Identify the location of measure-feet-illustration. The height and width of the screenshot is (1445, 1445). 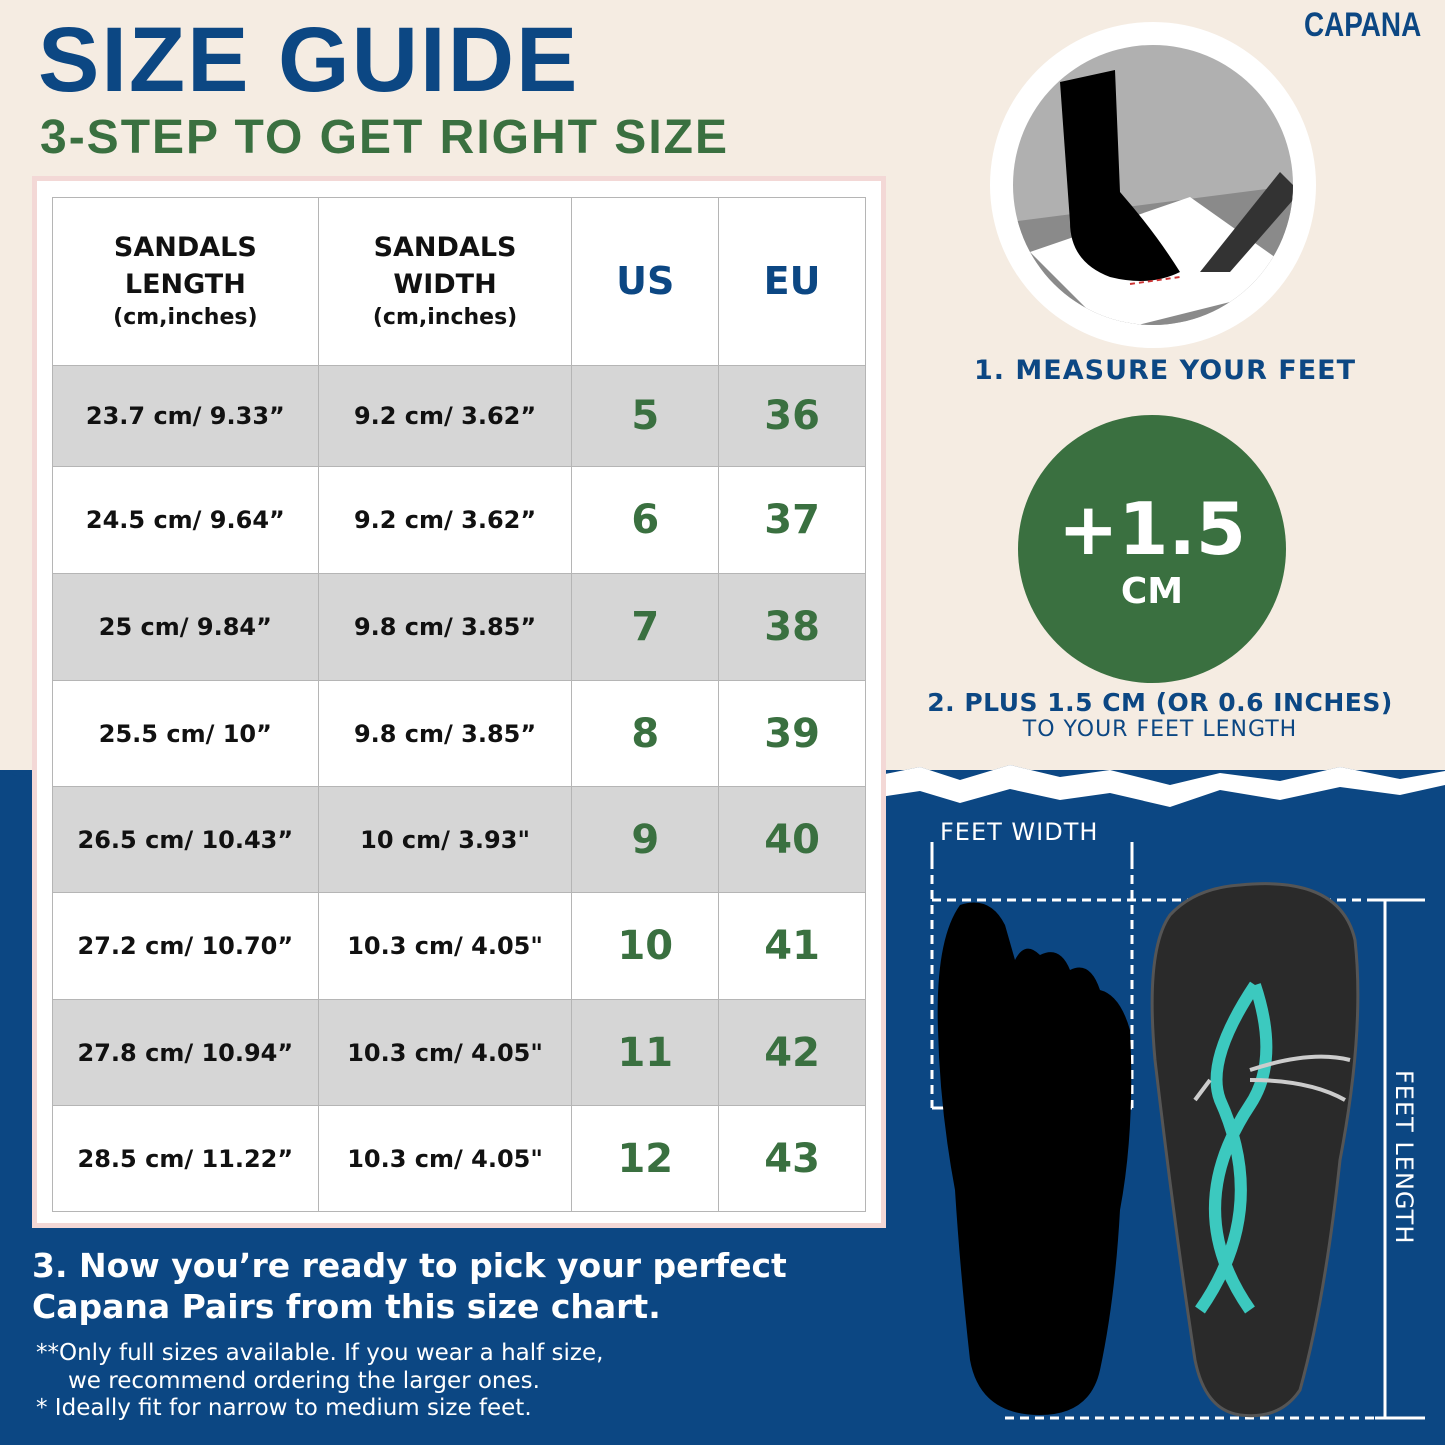
(1153, 185).